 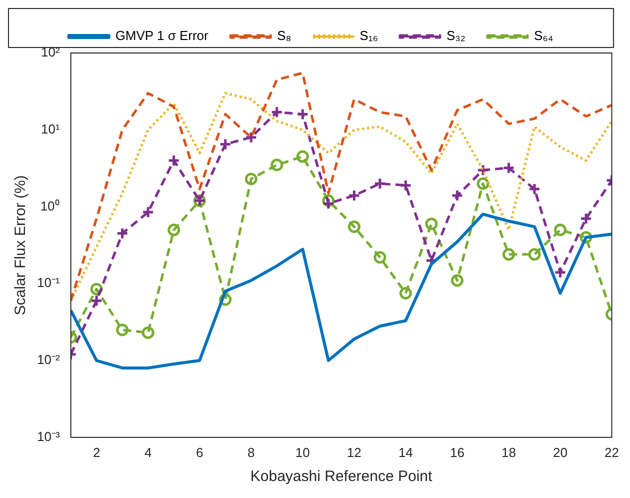 I want to click on x-tick-label: 10, so click(x=302, y=452).